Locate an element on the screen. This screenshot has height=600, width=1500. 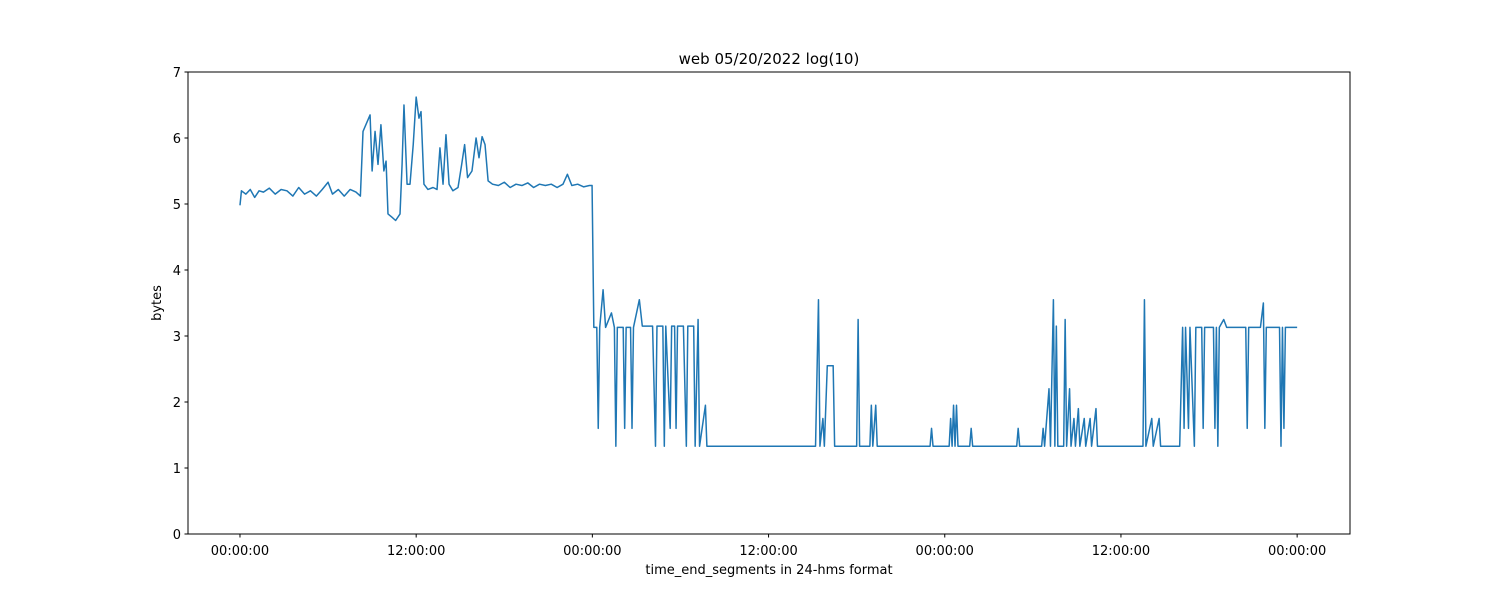
y-tick-label: 0 is located at coordinates (177, 535).